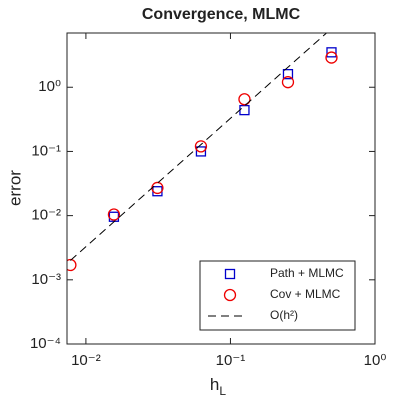 The width and height of the screenshot is (407, 407). Describe the element at coordinates (307, 273) in the screenshot. I see `legend-label: Path + MLMC` at that location.